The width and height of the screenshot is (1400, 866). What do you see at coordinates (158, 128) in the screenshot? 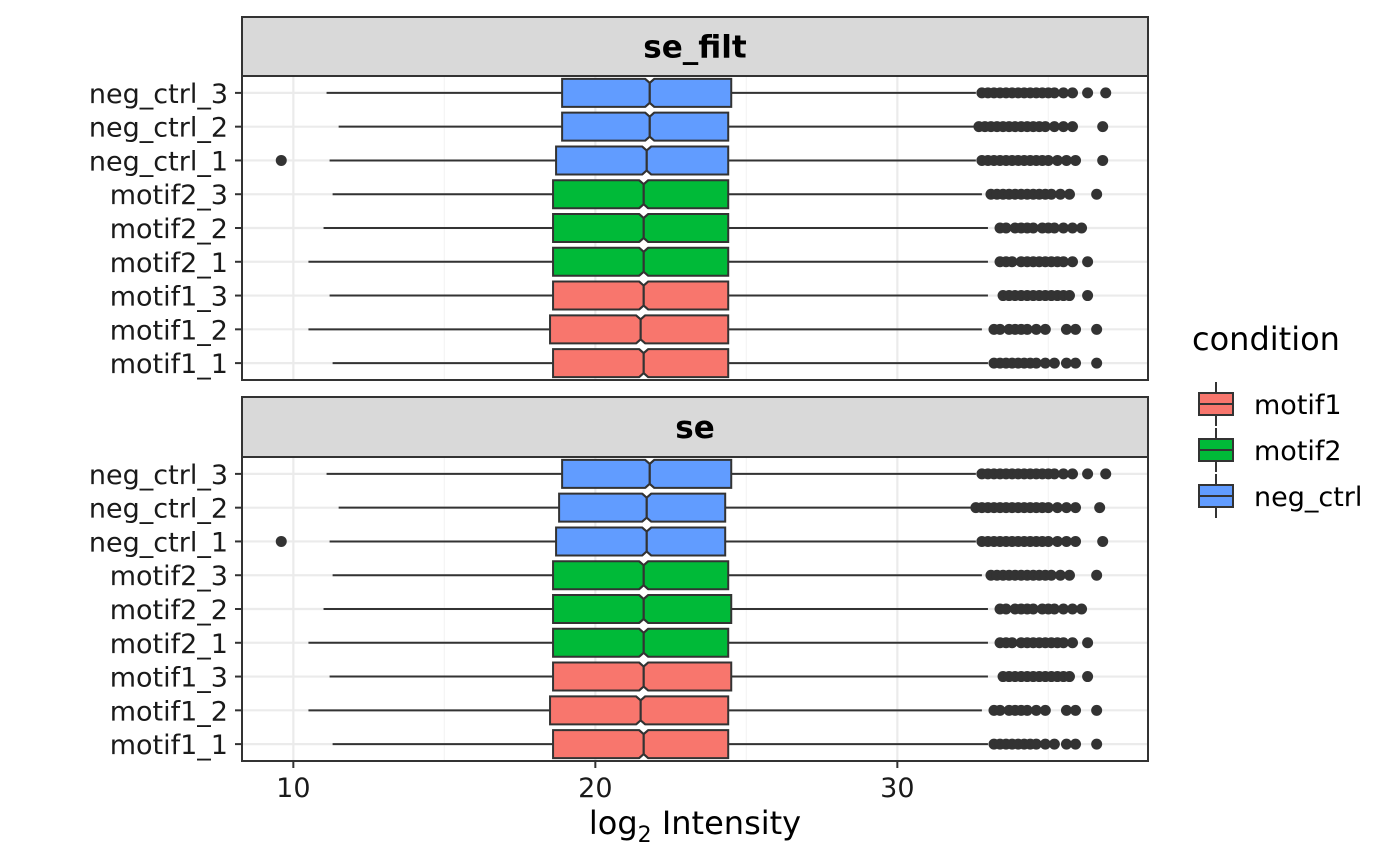
I see `y-tick-label: neg_ctrl_2` at bounding box center [158, 128].